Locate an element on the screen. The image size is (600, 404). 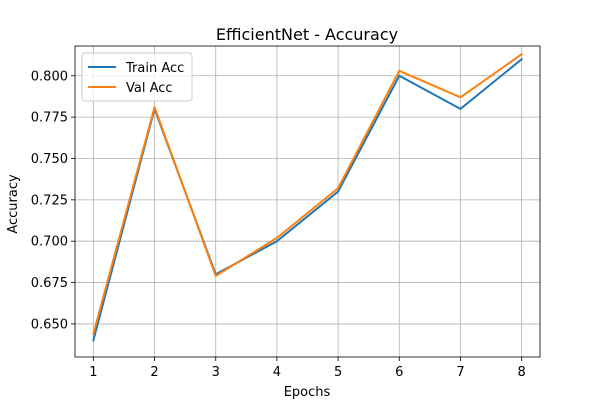
y-axis-label: Accuracy is located at coordinates (13, 204).